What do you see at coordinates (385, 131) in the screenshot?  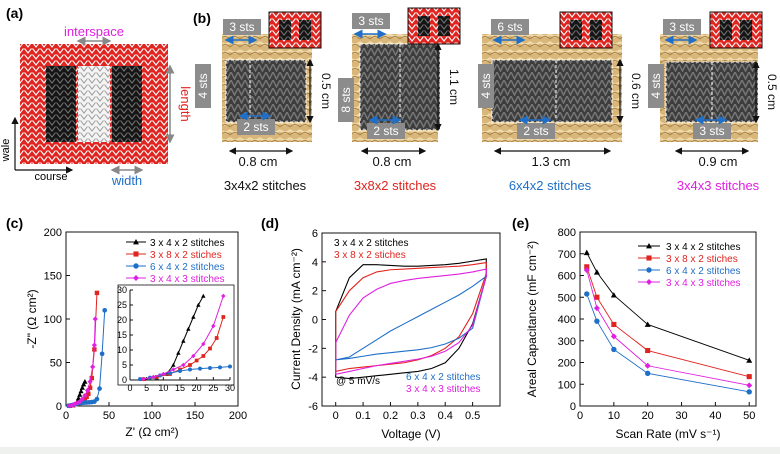 I see `bottom-sts-label-2: 2 sts` at bounding box center [385, 131].